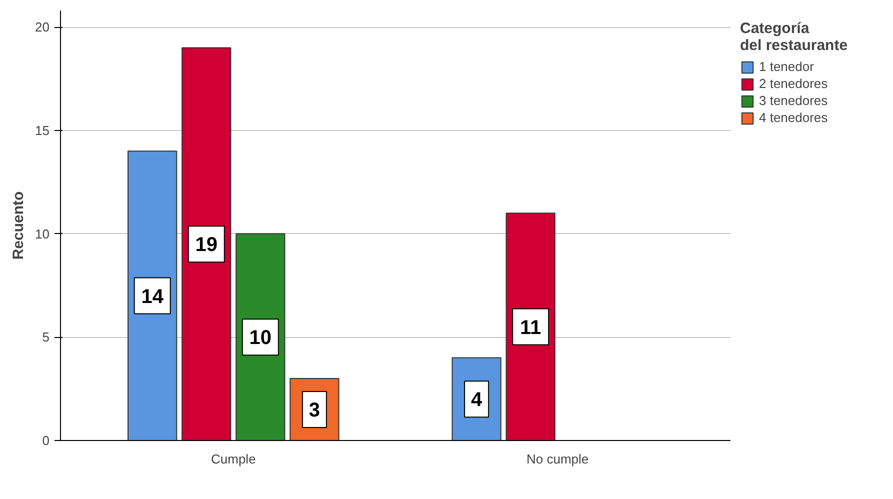  Describe the element at coordinates (794, 37) in the screenshot. I see `legend-title: Categoría del restaurante` at that location.